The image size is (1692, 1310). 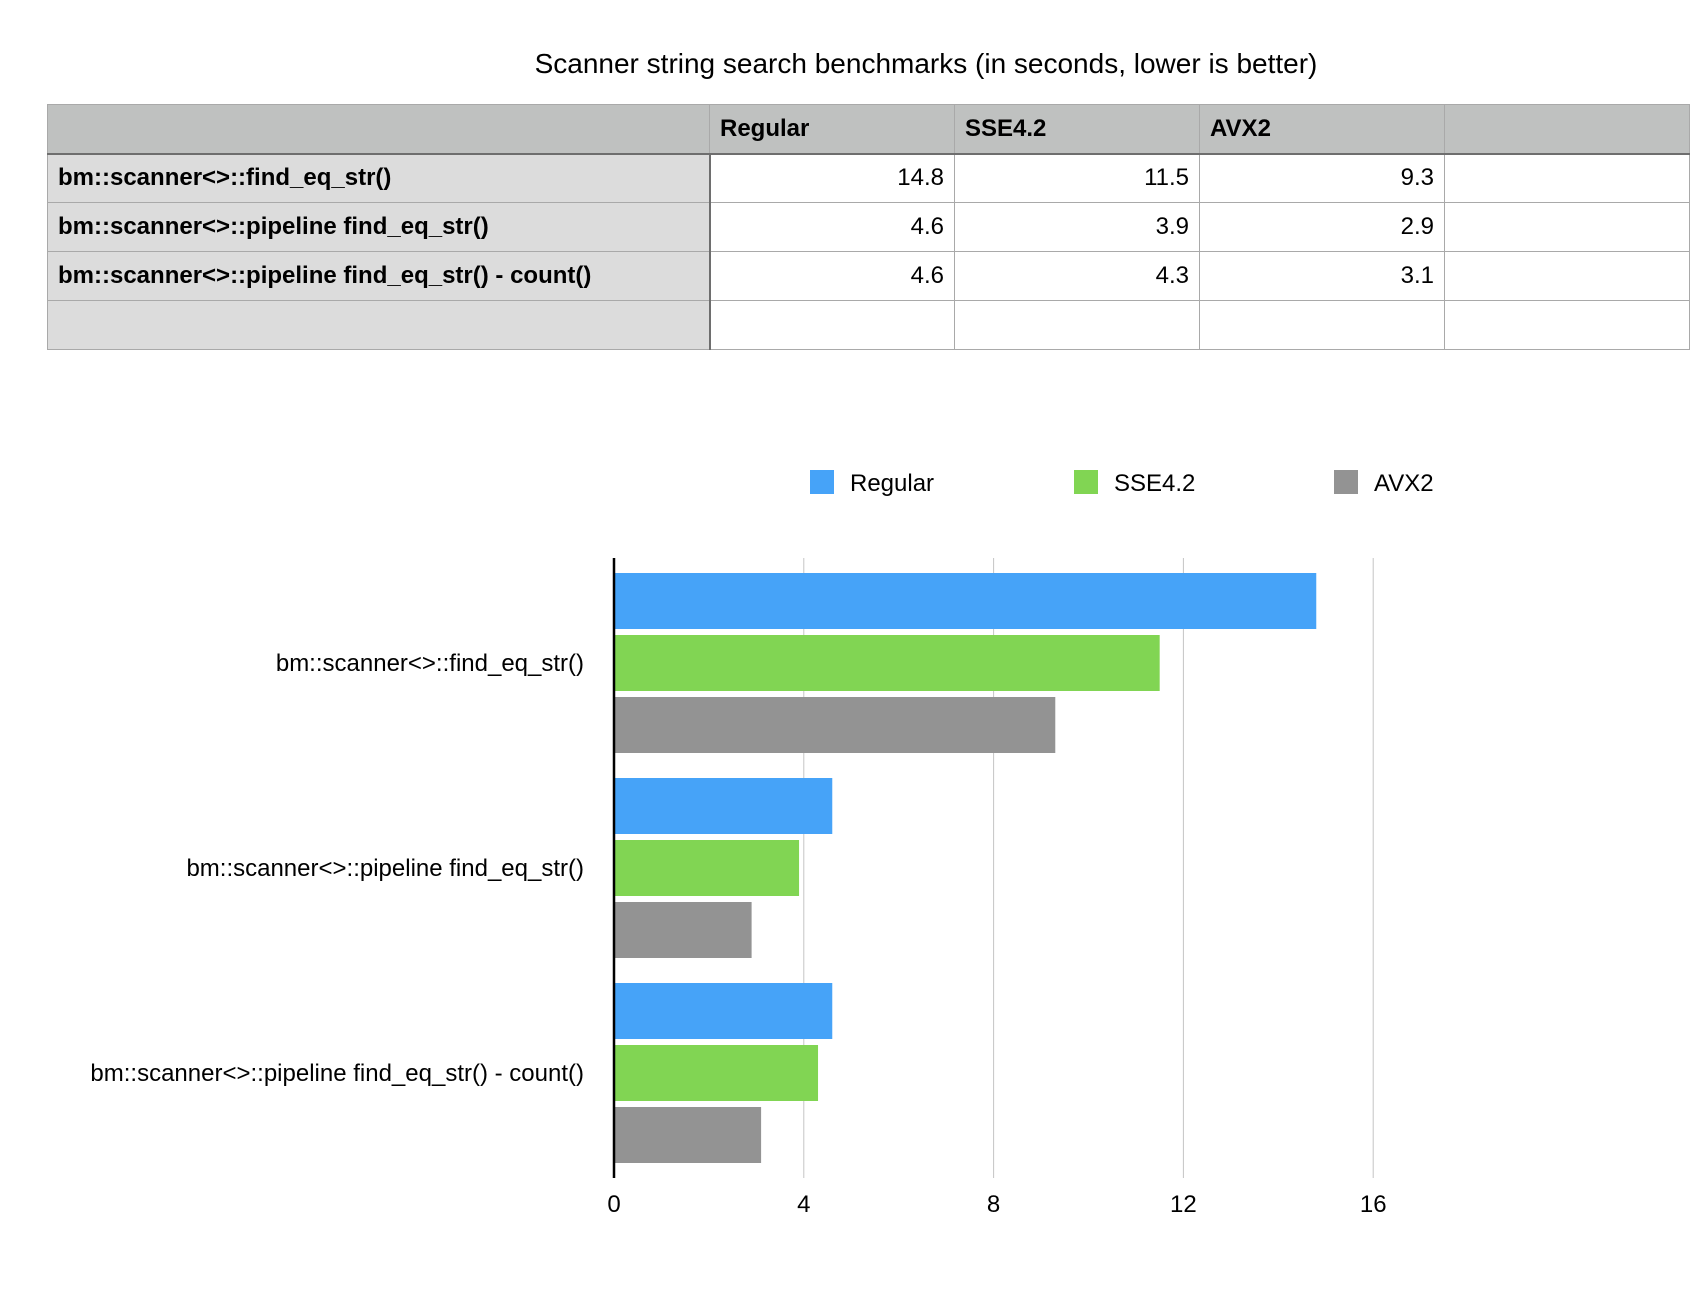 What do you see at coordinates (1077, 129) in the screenshot?
I see `header-cell-sse42: SSE4.2` at bounding box center [1077, 129].